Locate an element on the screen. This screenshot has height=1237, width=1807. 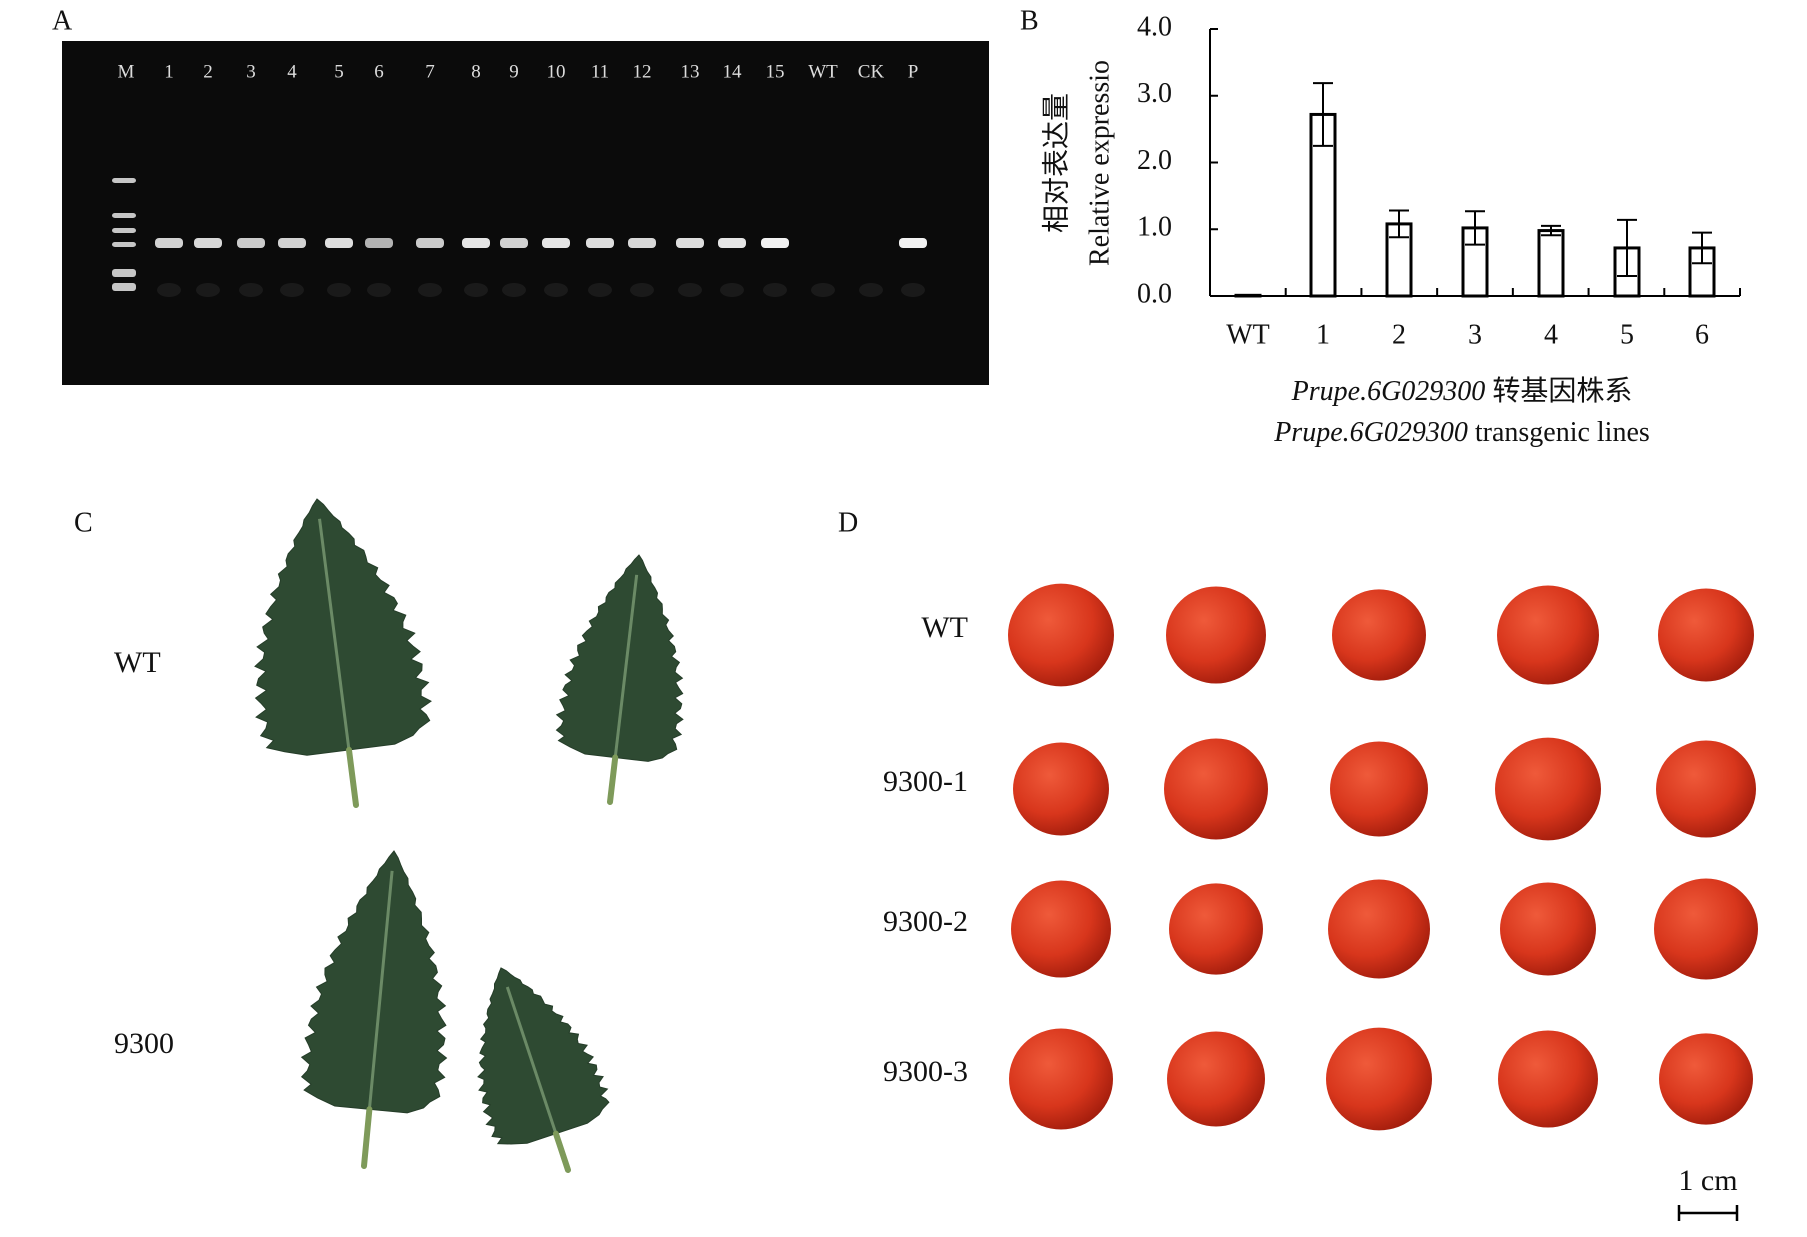
leaf is located at coordinates (343, 627).